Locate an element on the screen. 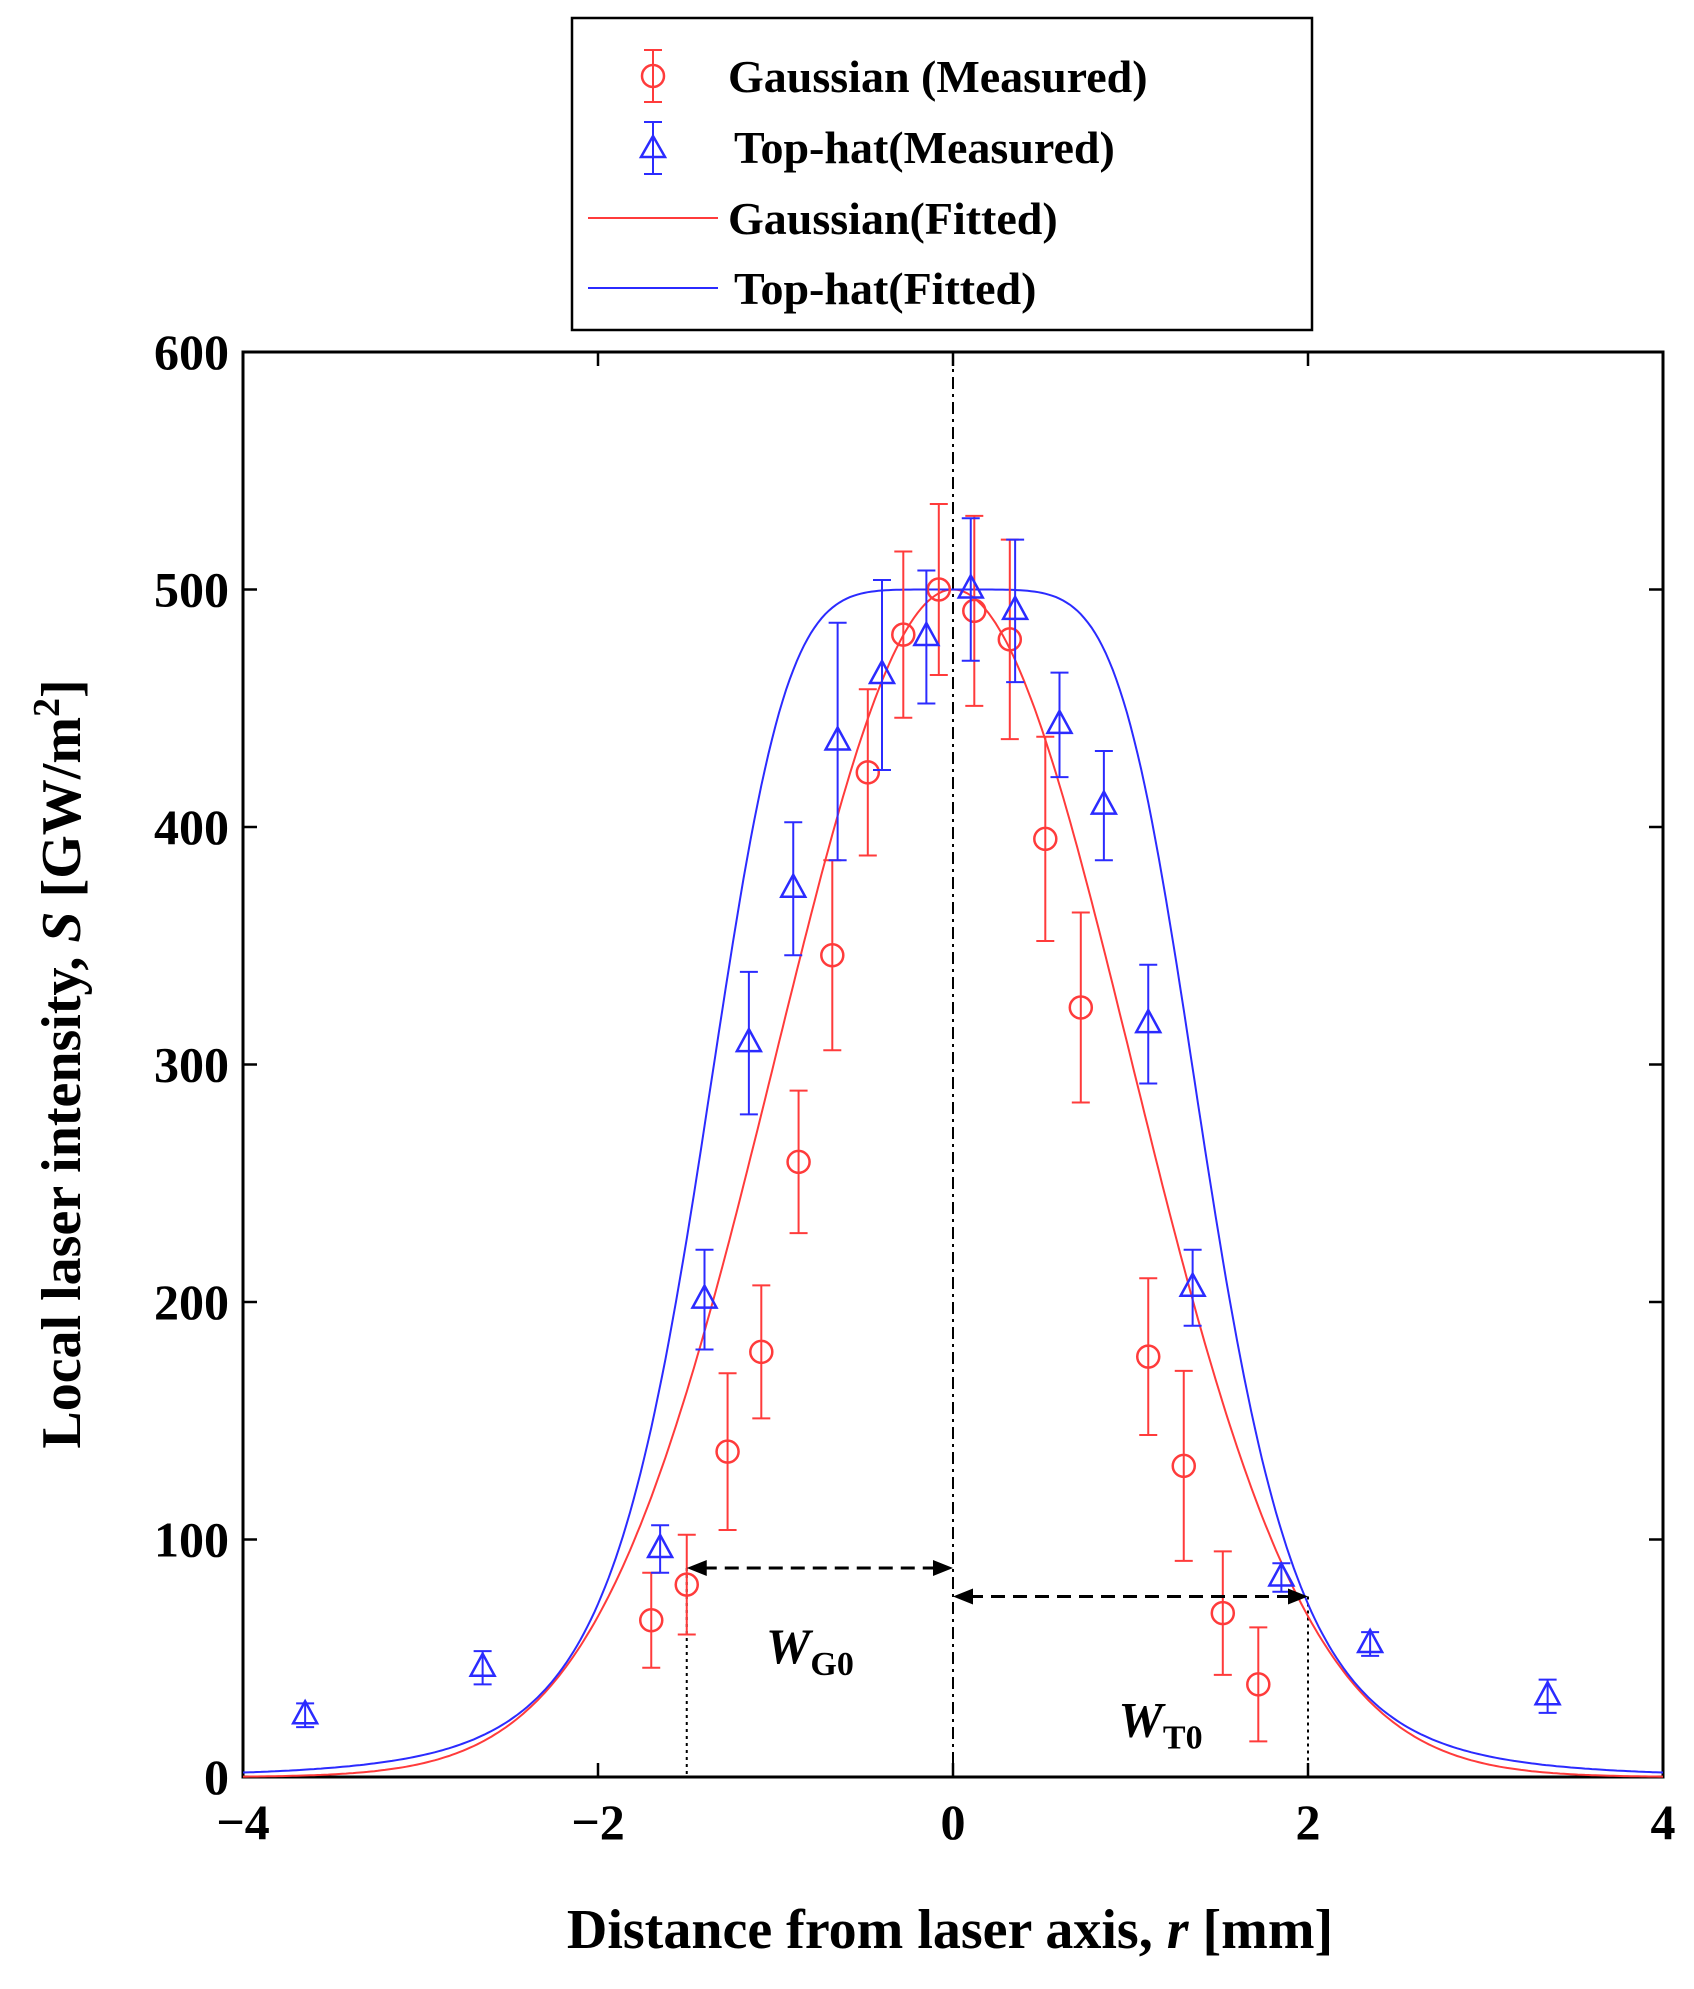 The width and height of the screenshot is (1694, 1989). legend-box is located at coordinates (942, 174).